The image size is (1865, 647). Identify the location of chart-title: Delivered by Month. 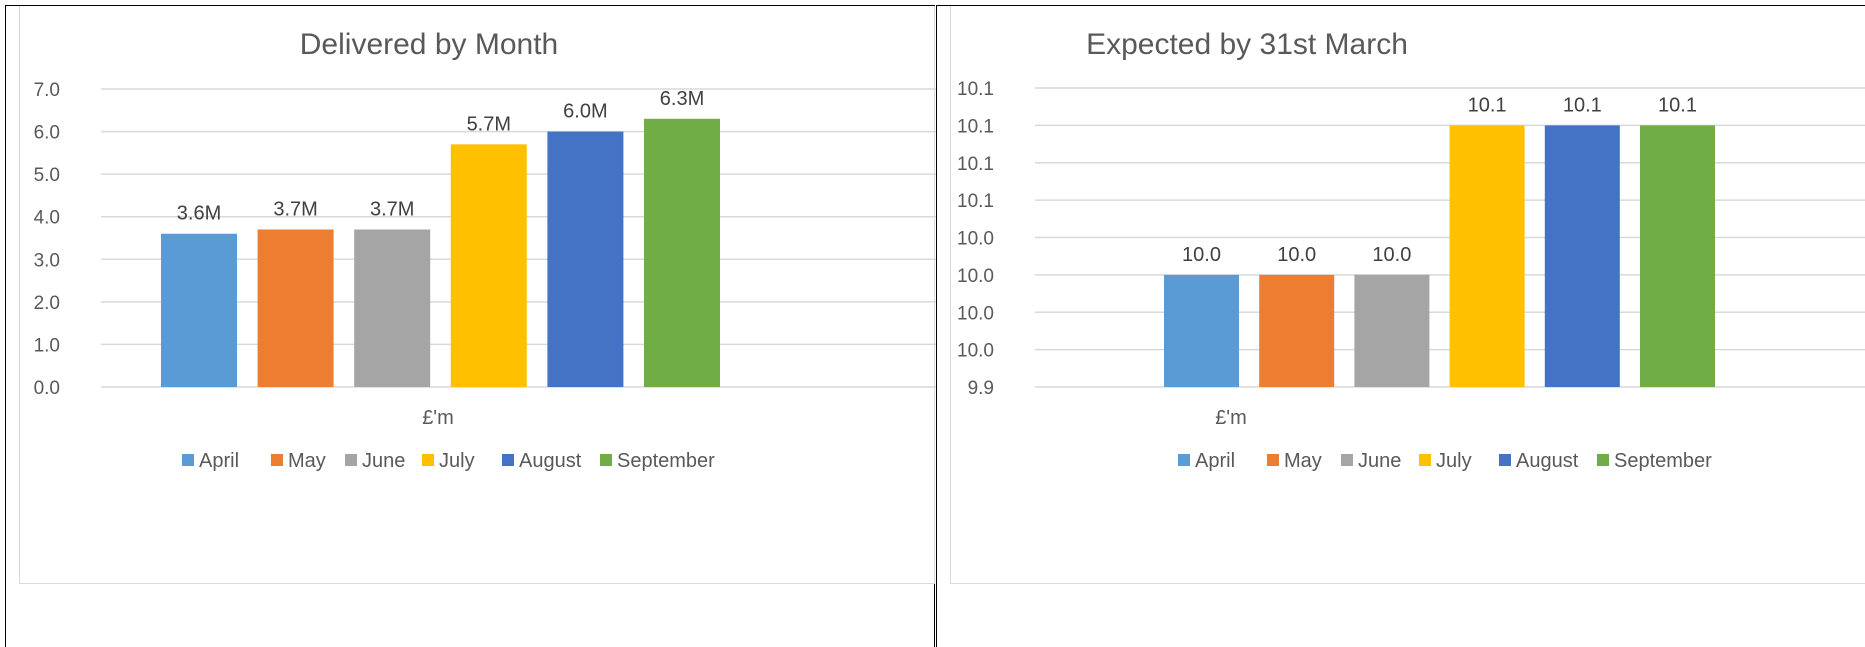
(429, 44).